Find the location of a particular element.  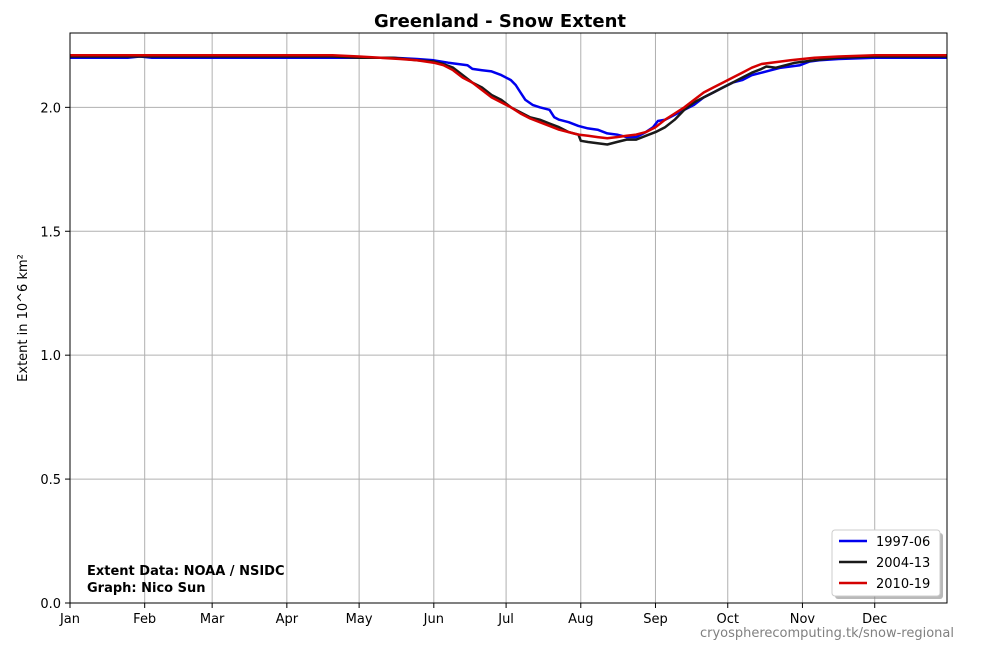

y-tick-label: 0.0 is located at coordinates (50, 604).